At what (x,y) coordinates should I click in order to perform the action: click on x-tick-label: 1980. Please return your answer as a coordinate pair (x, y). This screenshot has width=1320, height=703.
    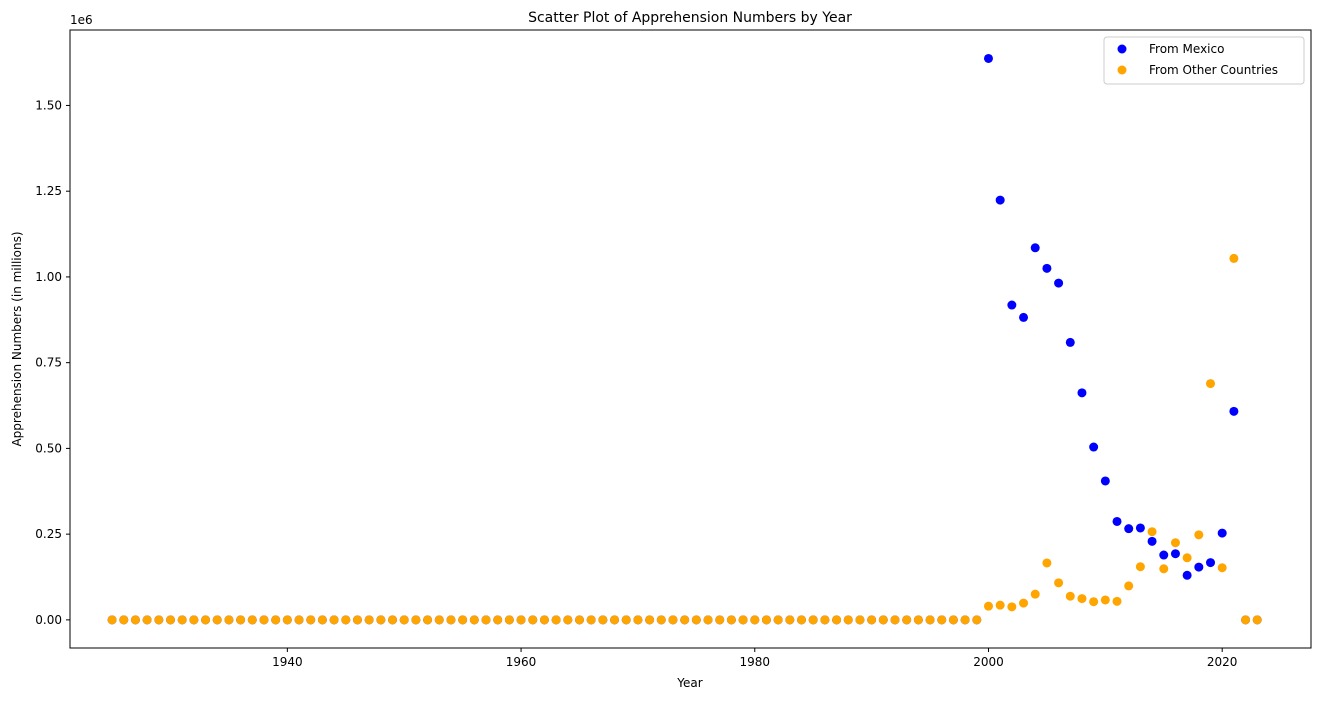
    Looking at the image, I should click on (754, 662).